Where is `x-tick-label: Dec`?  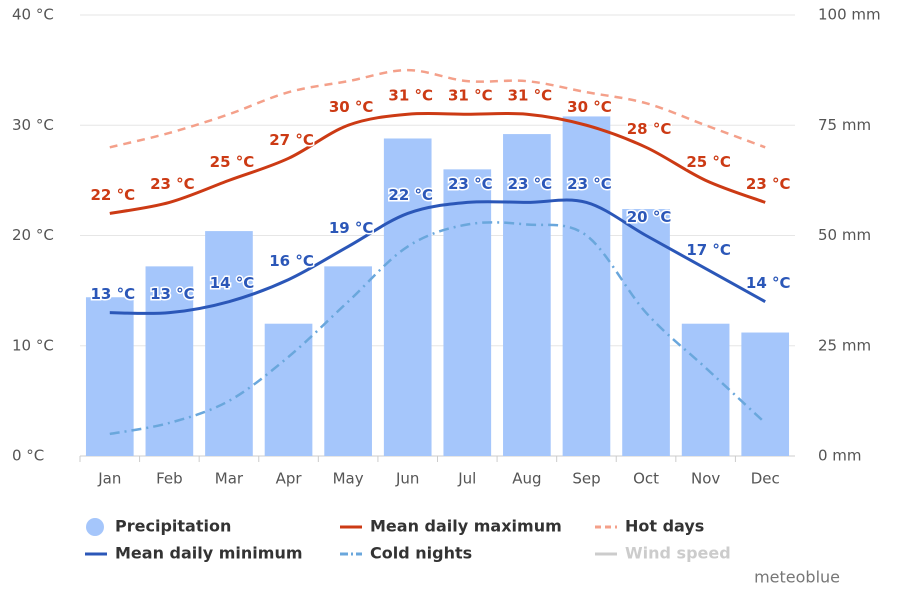
x-tick-label: Dec is located at coordinates (765, 479).